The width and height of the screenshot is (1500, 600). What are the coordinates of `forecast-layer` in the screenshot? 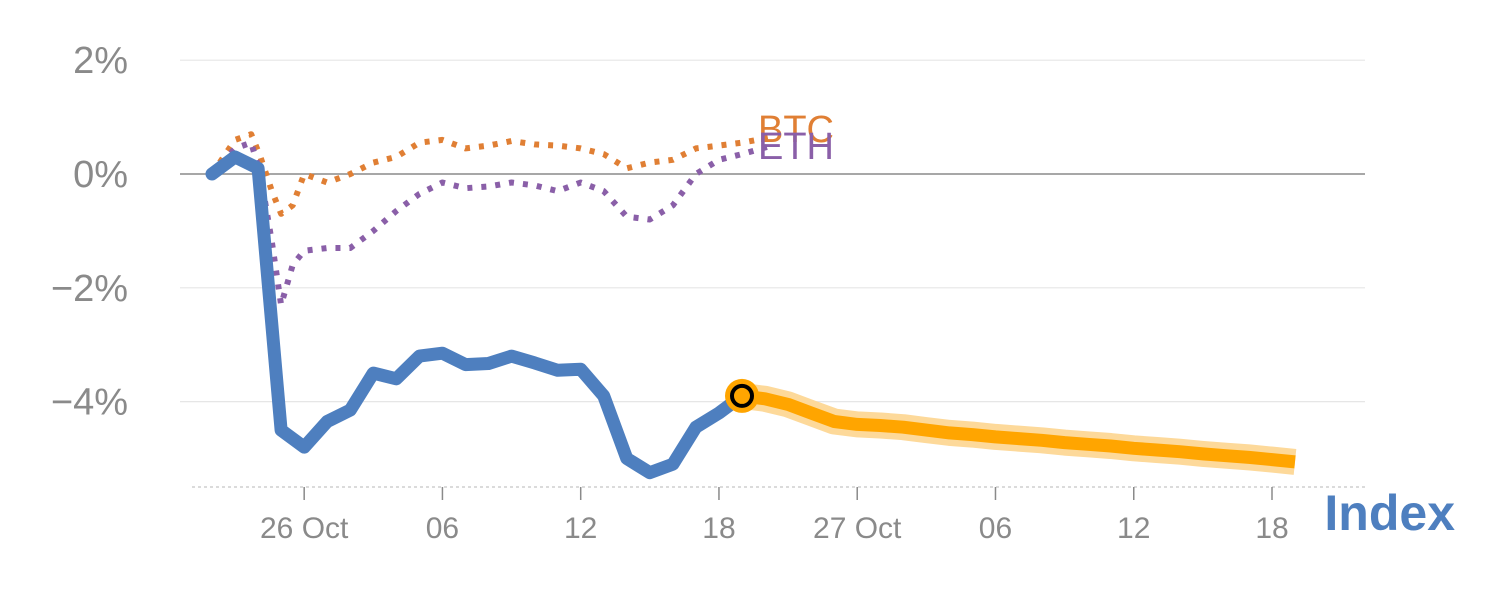 It's located at (1018, 429).